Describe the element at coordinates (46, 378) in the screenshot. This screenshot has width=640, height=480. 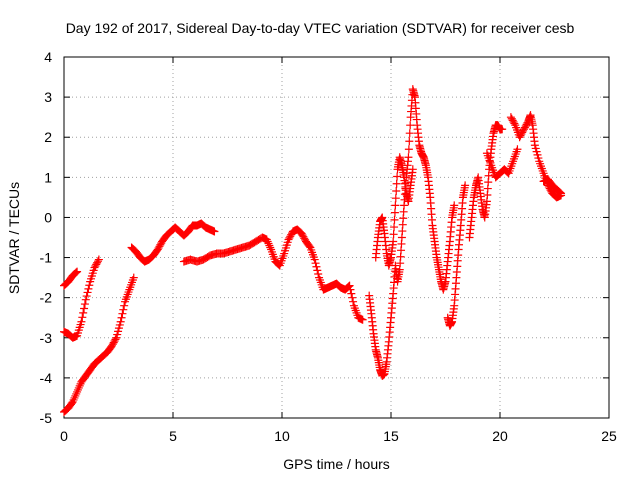
I see `y-tick-label: -4` at that location.